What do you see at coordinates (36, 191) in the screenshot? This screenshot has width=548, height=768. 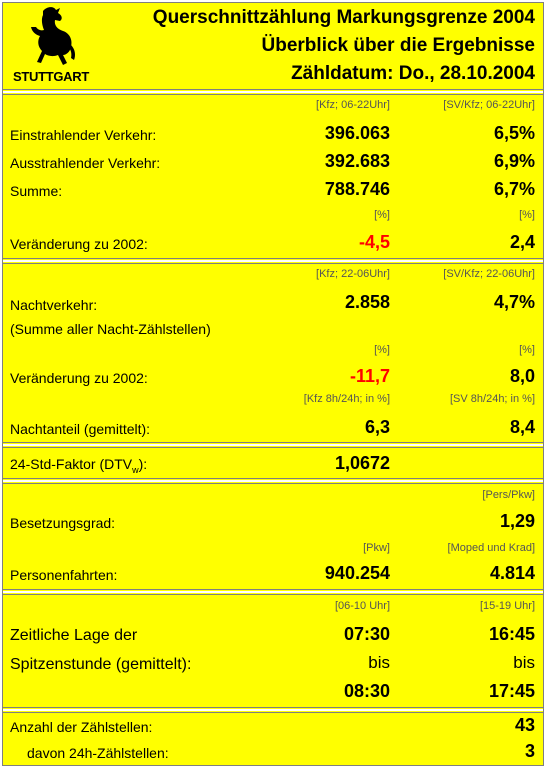 I see `row-label: Summe:` at bounding box center [36, 191].